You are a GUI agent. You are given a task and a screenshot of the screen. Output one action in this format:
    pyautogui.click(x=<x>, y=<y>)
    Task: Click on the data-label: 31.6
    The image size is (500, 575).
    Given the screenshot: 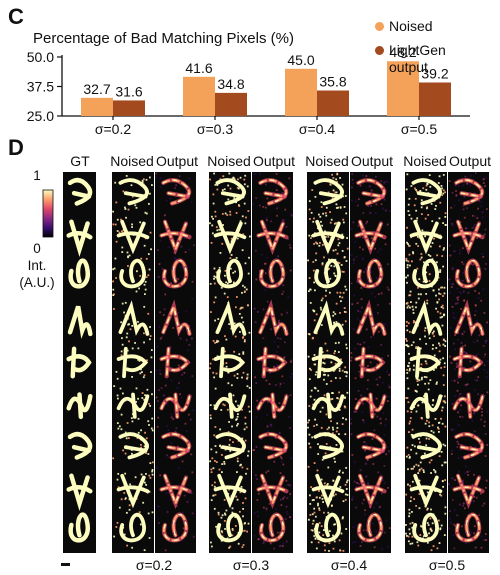 What is the action you would take?
    pyautogui.click(x=128, y=91)
    